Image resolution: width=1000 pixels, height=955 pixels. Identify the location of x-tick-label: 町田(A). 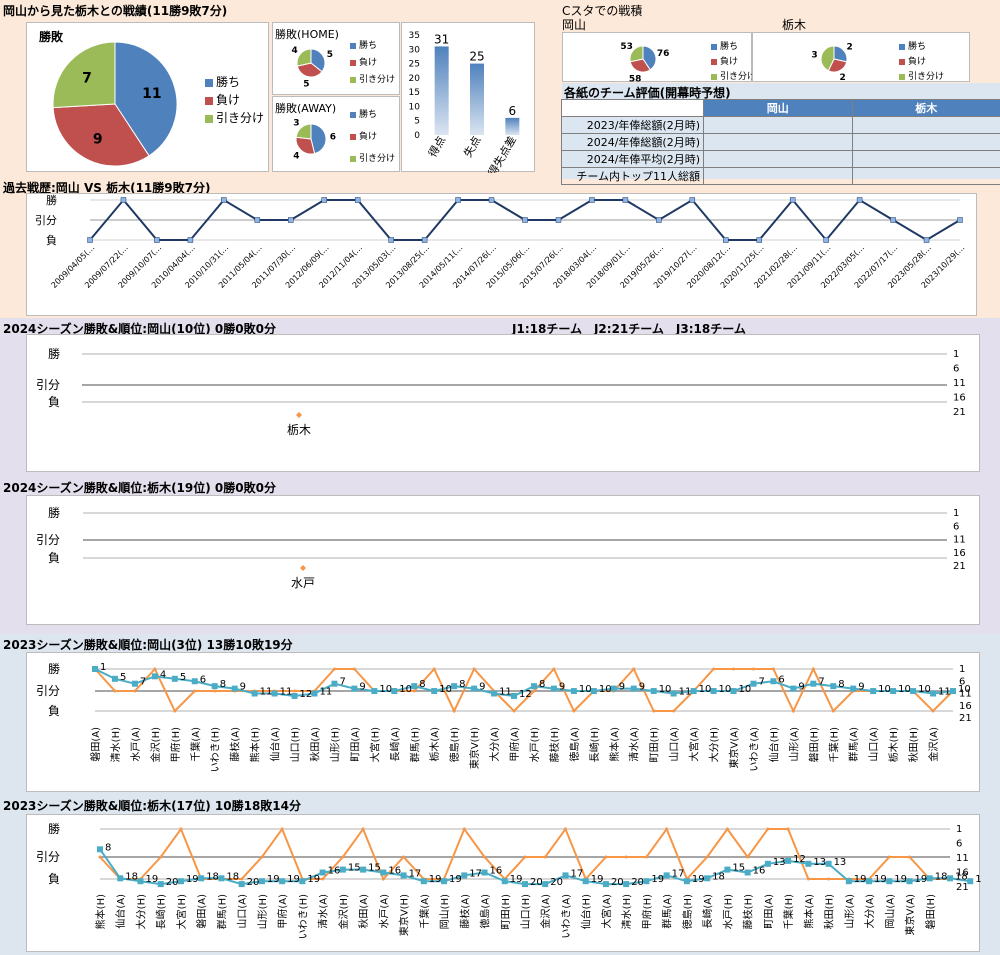
(769, 911).